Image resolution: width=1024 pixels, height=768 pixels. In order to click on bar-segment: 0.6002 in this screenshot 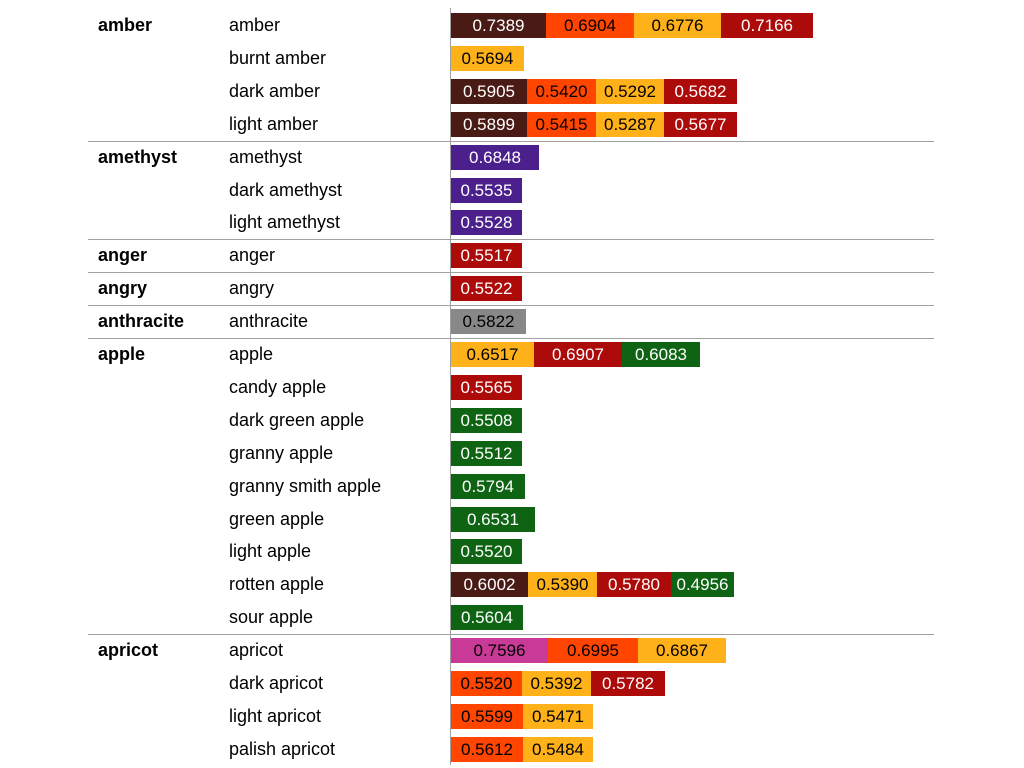, I will do `click(489, 584)`.